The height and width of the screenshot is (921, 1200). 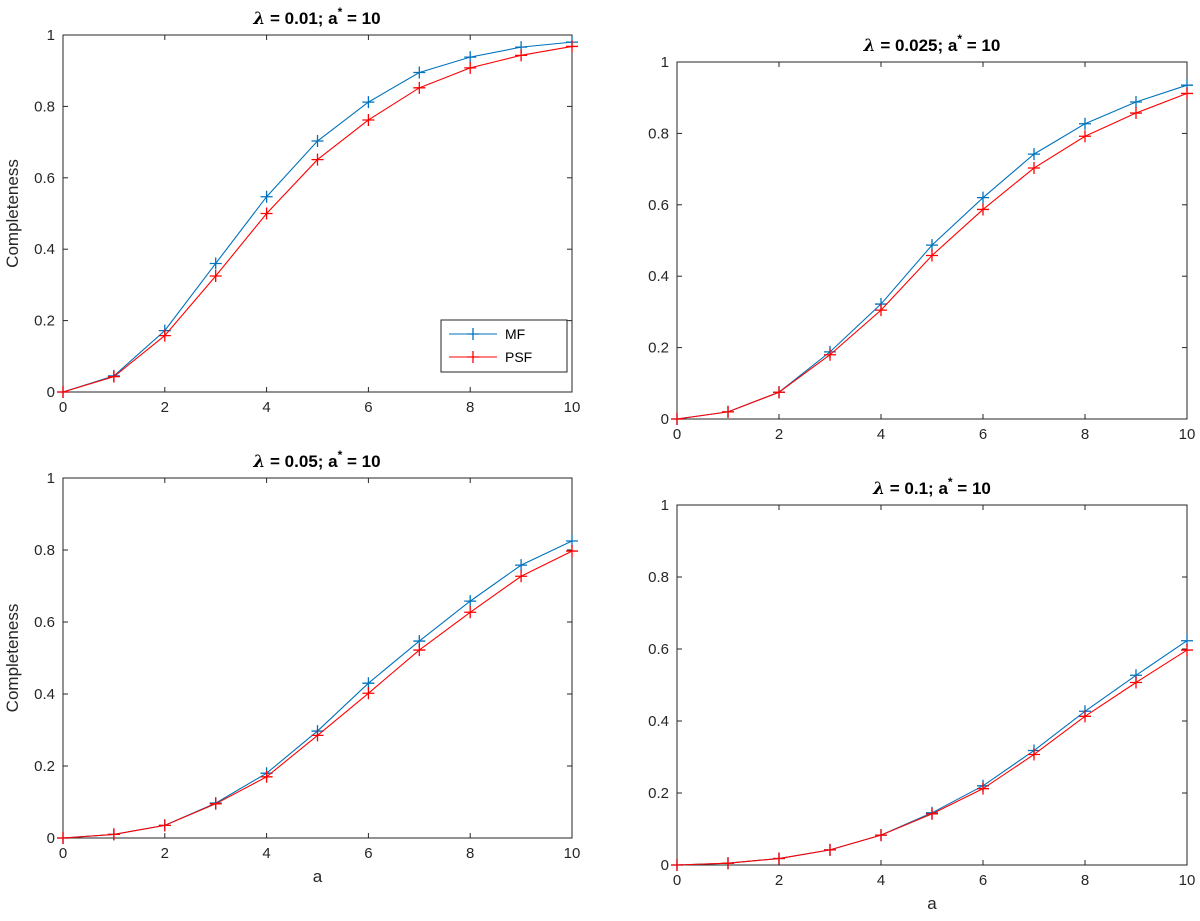 What do you see at coordinates (473, 334) in the screenshot?
I see `legend-marker-mf` at bounding box center [473, 334].